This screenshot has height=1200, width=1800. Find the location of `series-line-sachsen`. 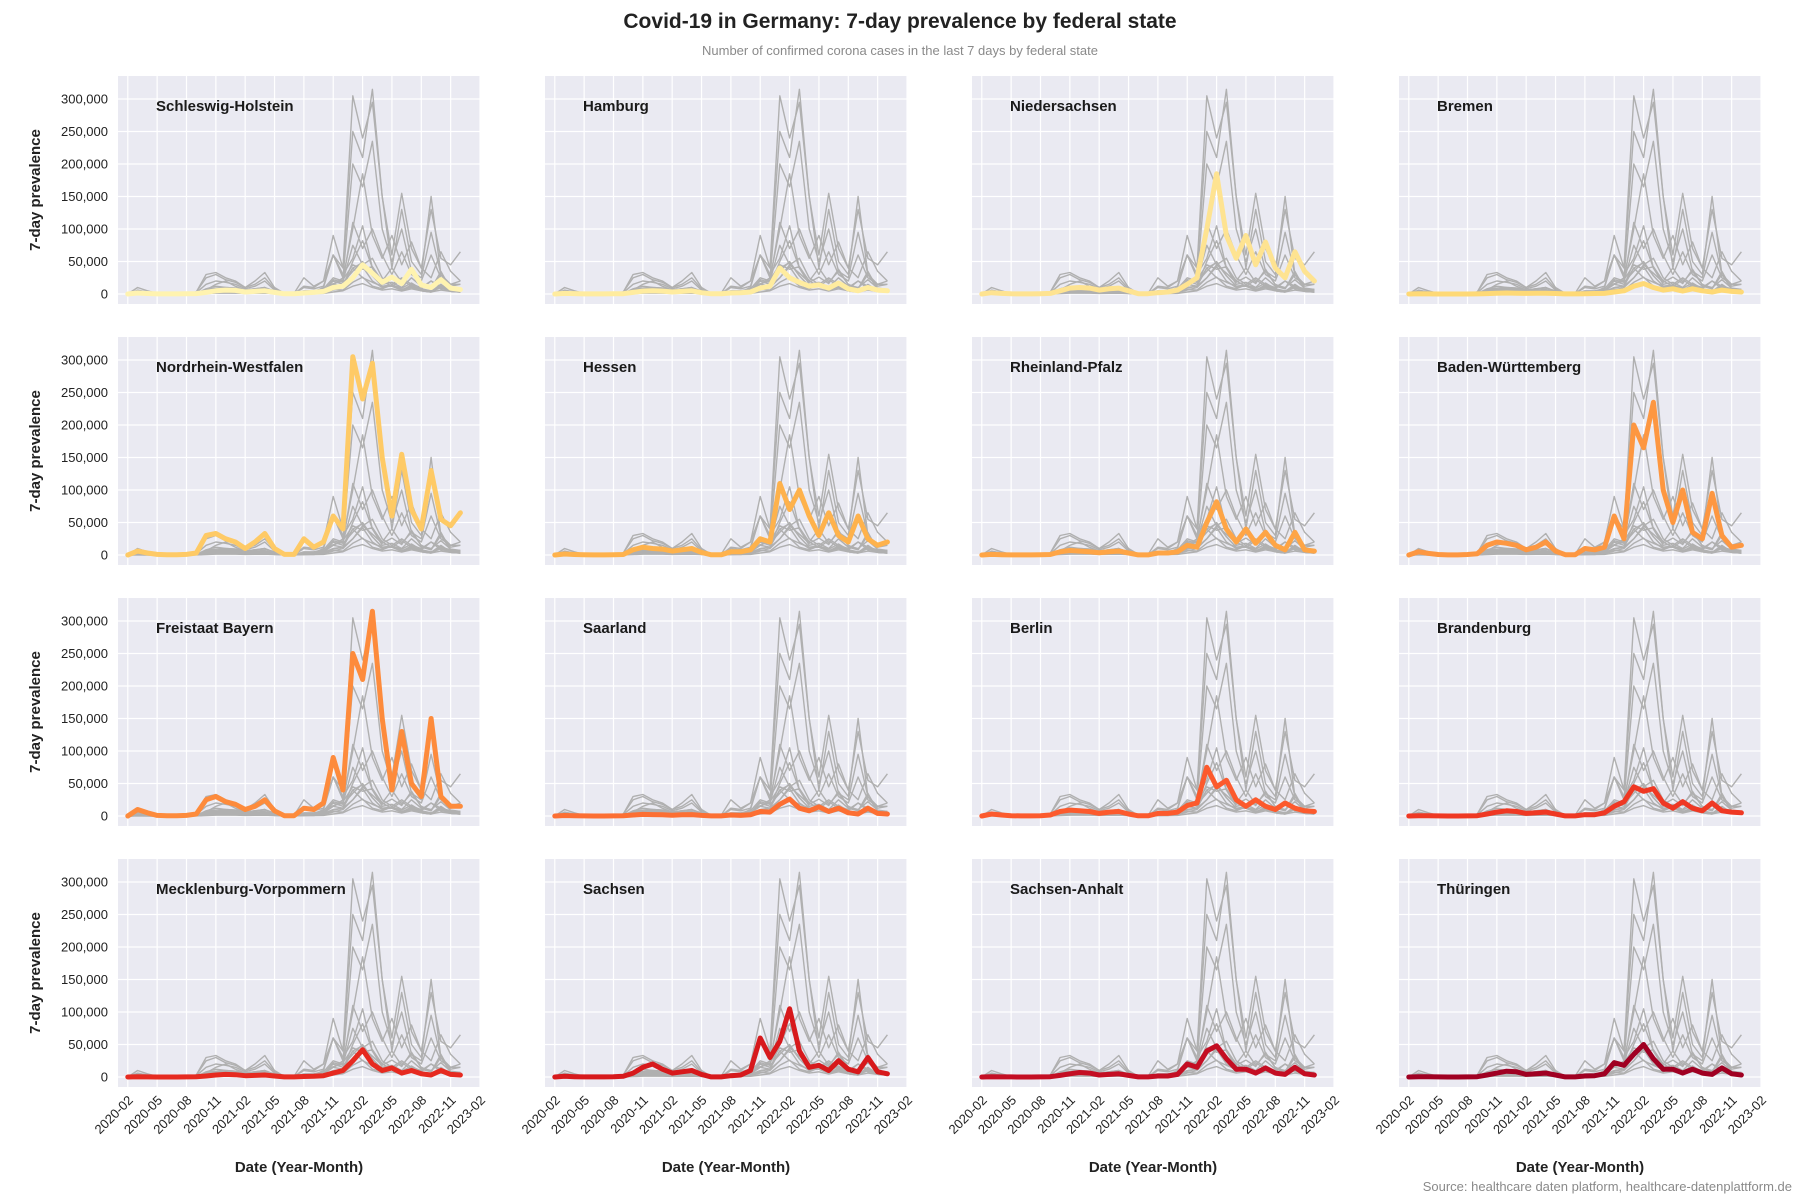

series-line-sachsen is located at coordinates (721, 1043).